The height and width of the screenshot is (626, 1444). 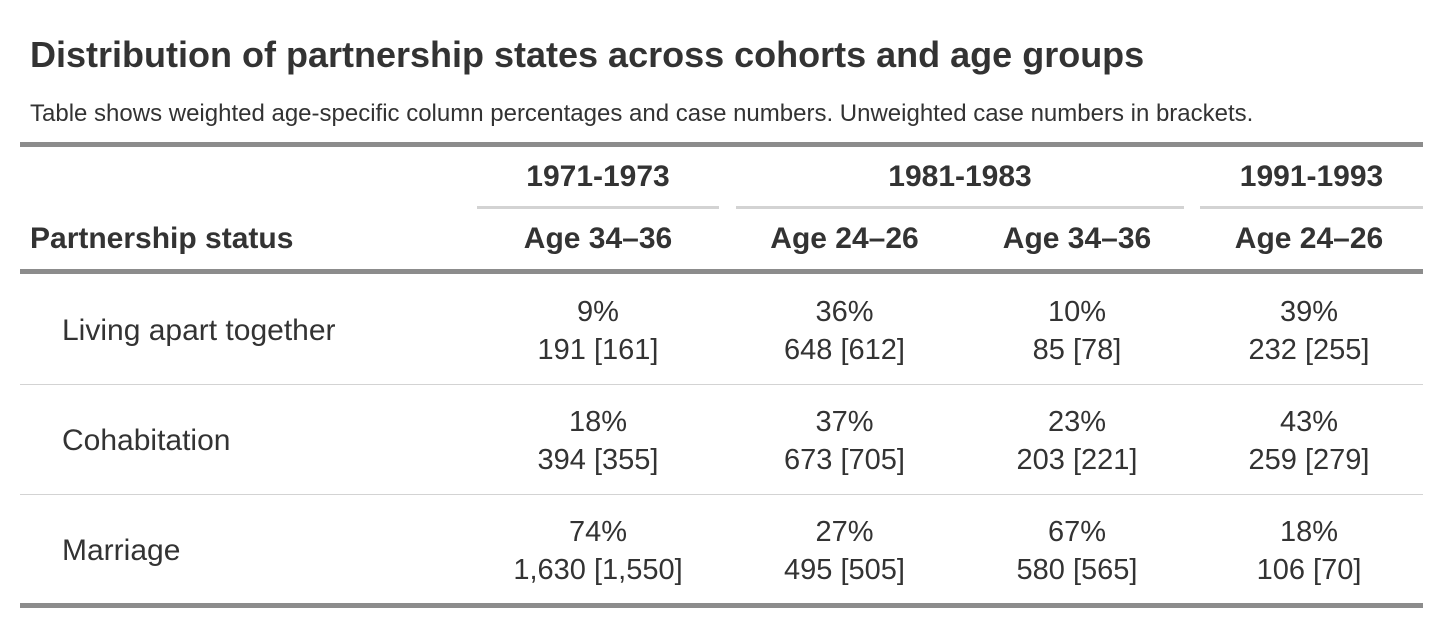 What do you see at coordinates (844, 350) in the screenshot?
I see `cell-case-numbers: 648 [612]` at bounding box center [844, 350].